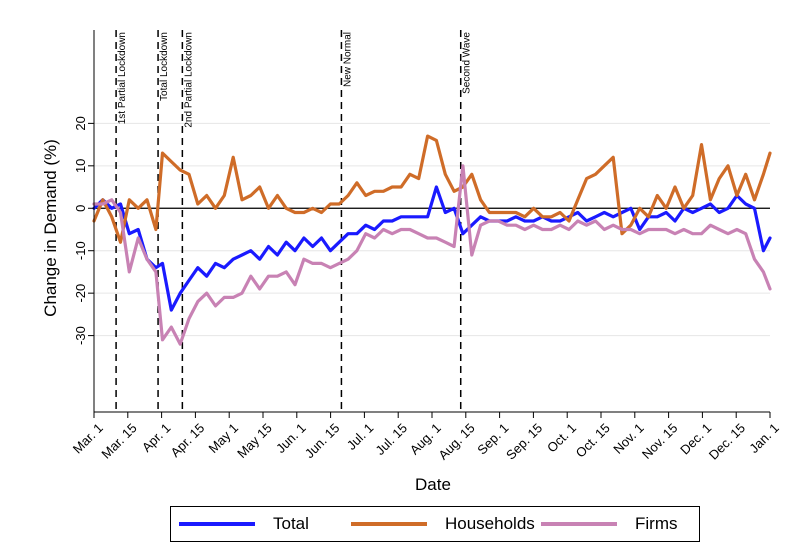  What do you see at coordinates (80, 208) in the screenshot?
I see `y-tick-label: 0` at bounding box center [80, 208].